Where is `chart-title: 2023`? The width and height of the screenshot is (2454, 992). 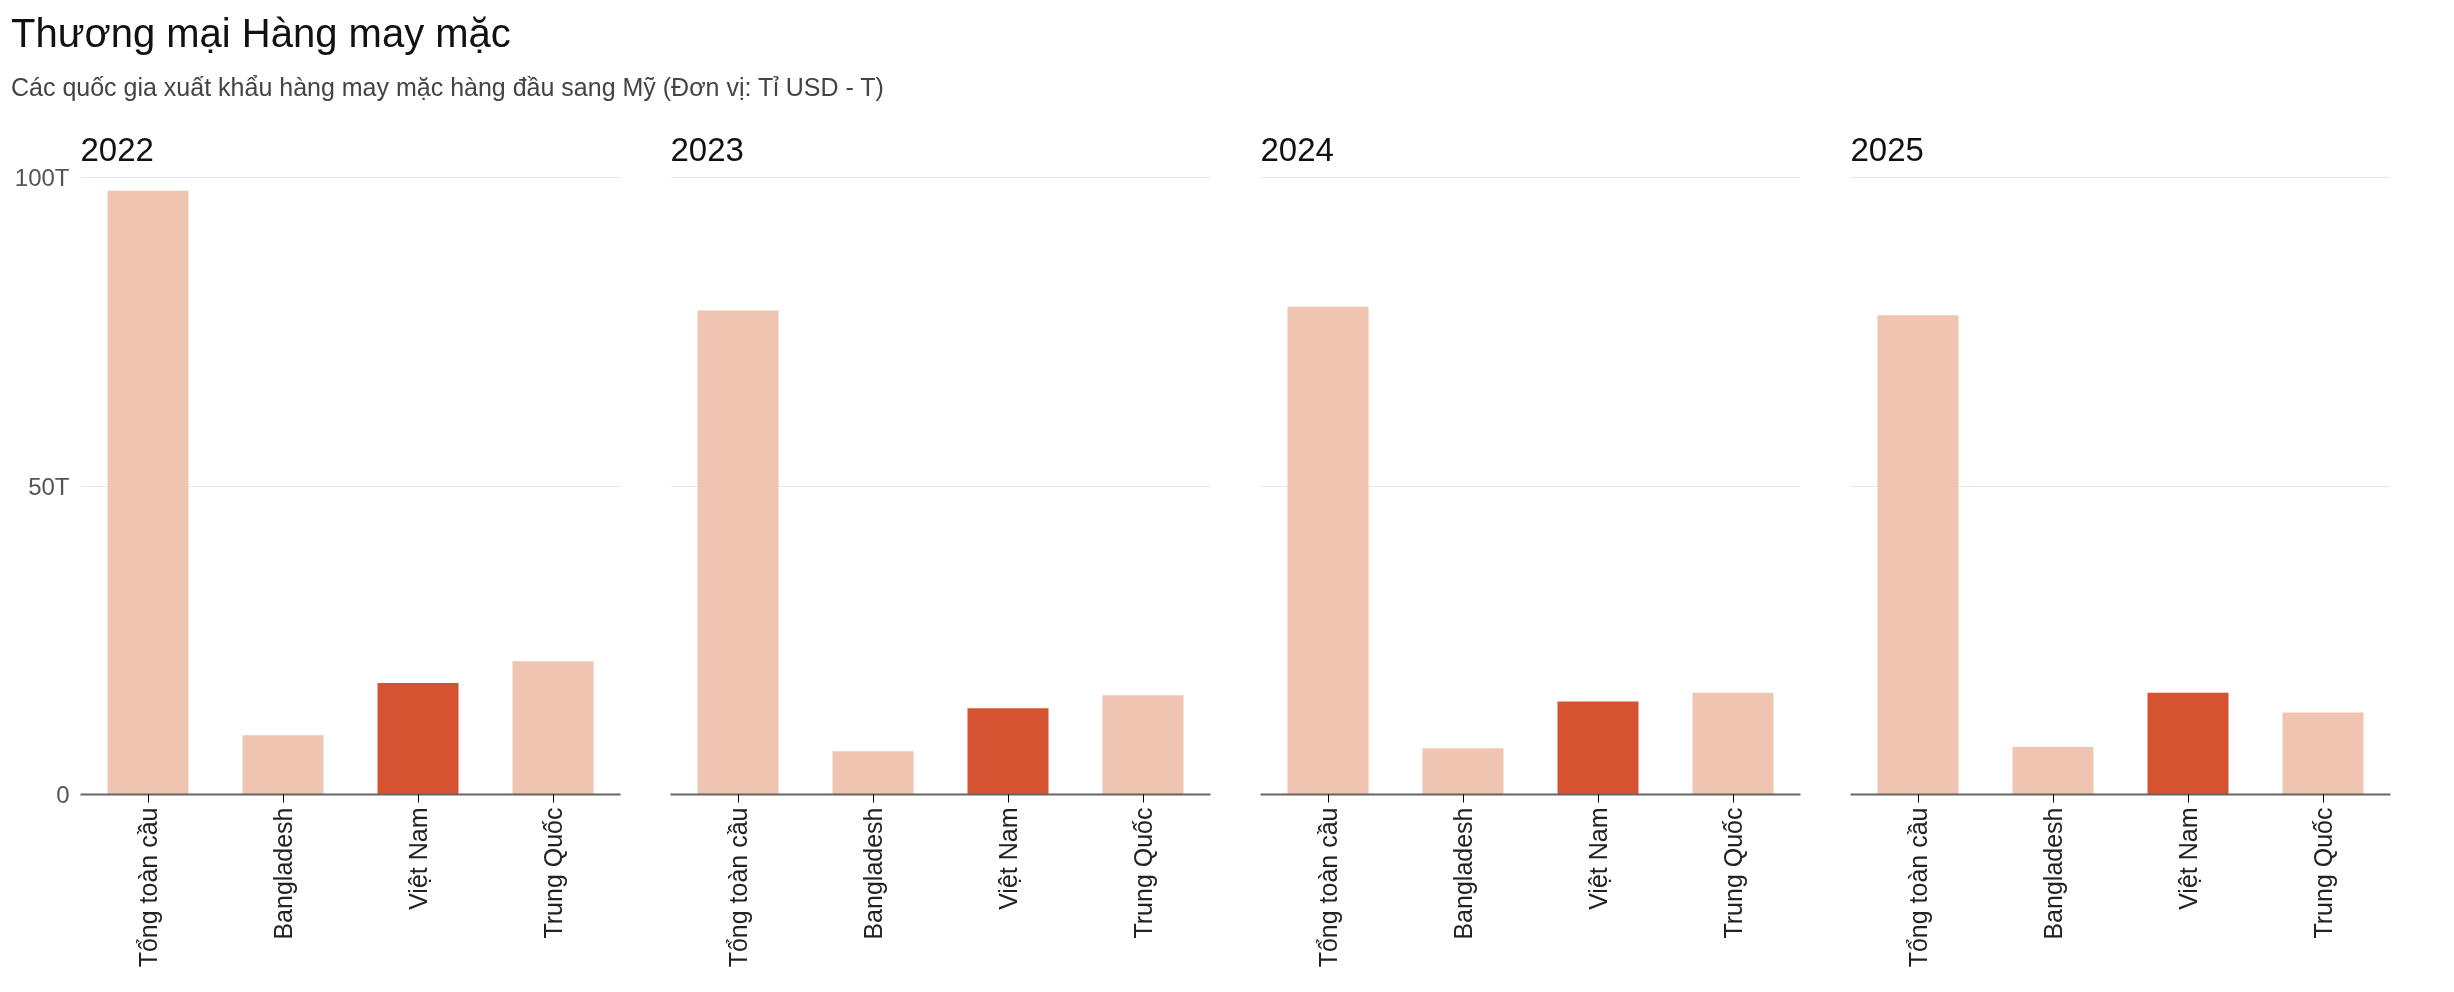
chart-title: 2023 is located at coordinates (707, 149).